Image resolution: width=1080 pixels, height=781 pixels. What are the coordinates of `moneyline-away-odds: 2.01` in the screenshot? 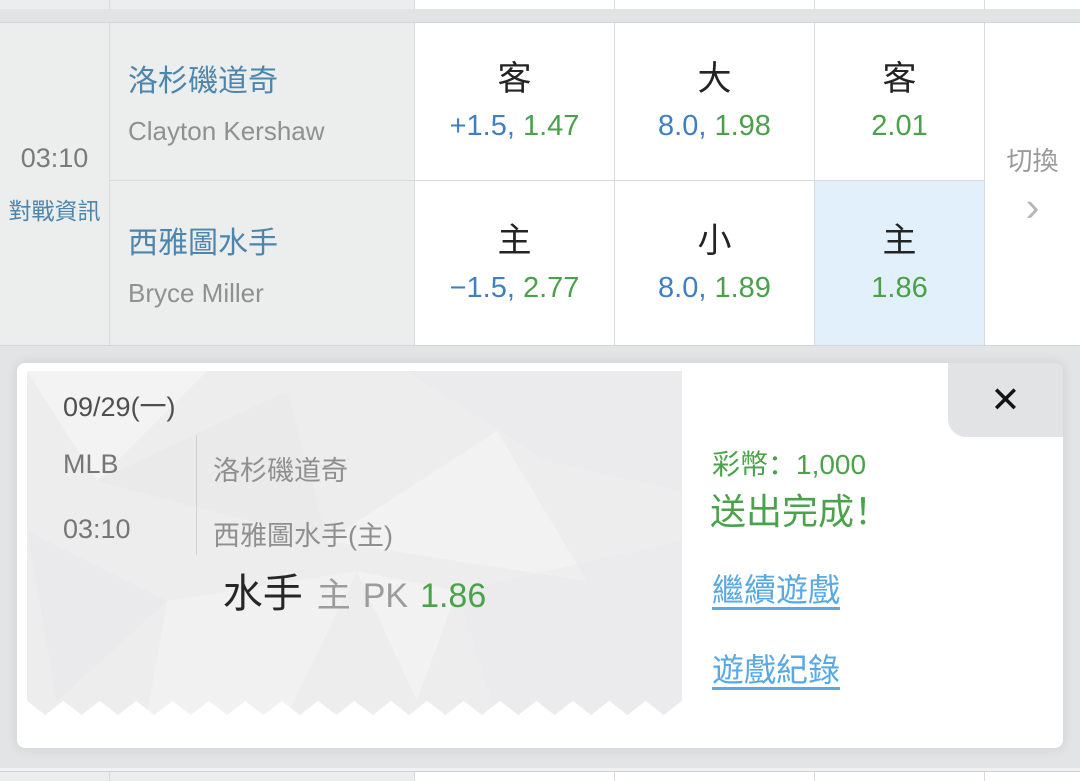 It's located at (899, 126).